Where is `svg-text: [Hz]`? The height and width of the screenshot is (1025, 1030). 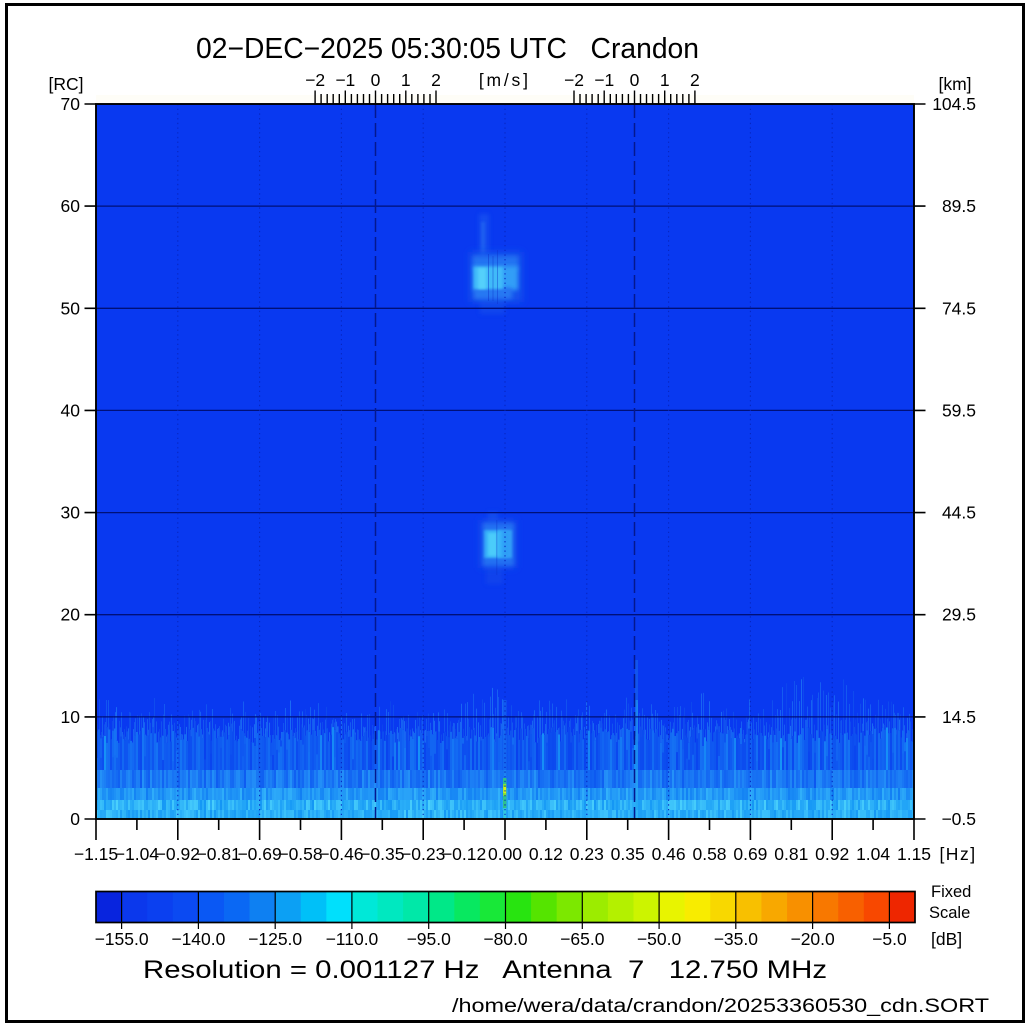 svg-text: [Hz] is located at coordinates (957, 854).